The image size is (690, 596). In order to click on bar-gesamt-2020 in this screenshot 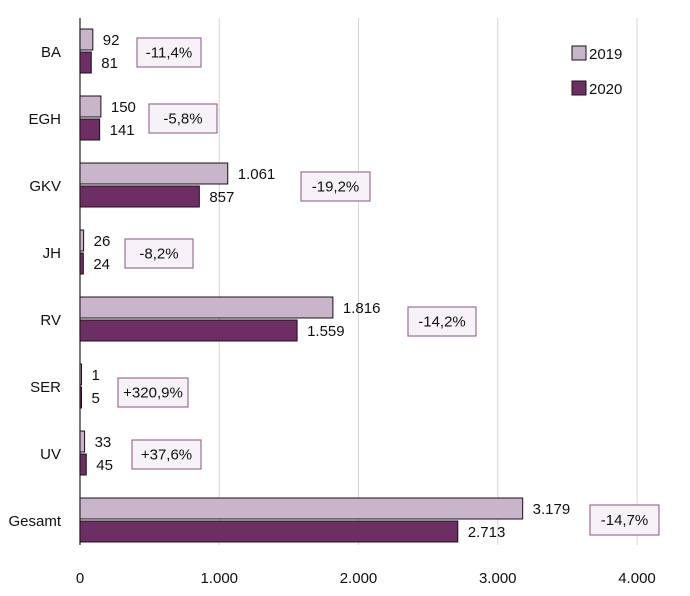, I will do `click(269, 531)`.